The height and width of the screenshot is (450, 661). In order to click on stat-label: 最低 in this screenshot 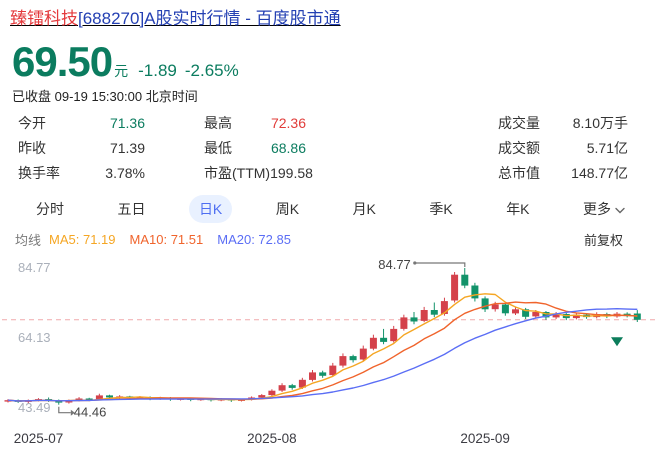, I will do `click(218, 147)`.